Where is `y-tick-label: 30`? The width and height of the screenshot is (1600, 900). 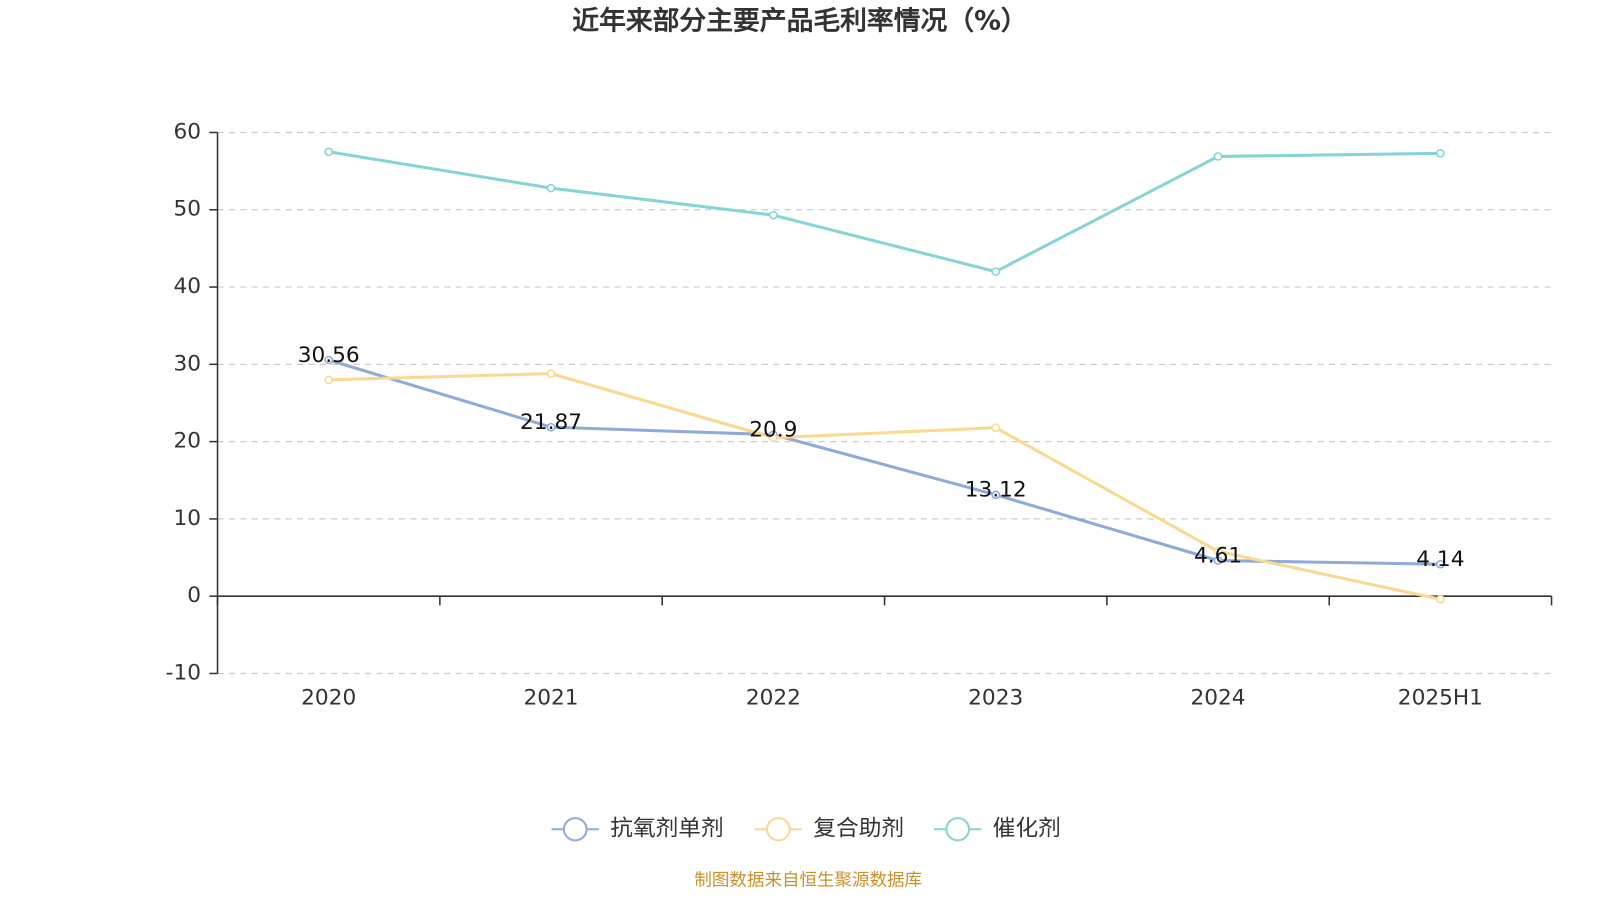
y-tick-label: 30 is located at coordinates (187, 363).